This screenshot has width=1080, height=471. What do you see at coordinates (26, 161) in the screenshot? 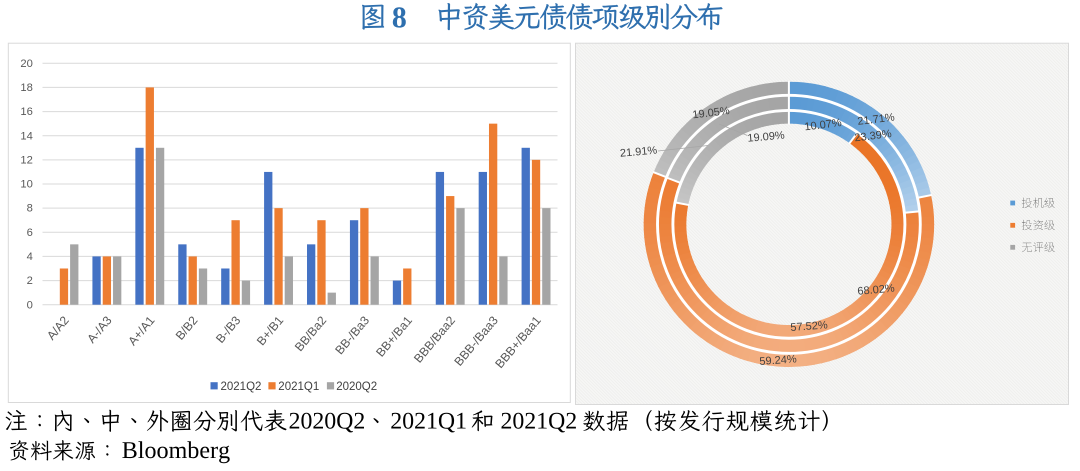
I see `svg-text: 12` at bounding box center [26, 161].